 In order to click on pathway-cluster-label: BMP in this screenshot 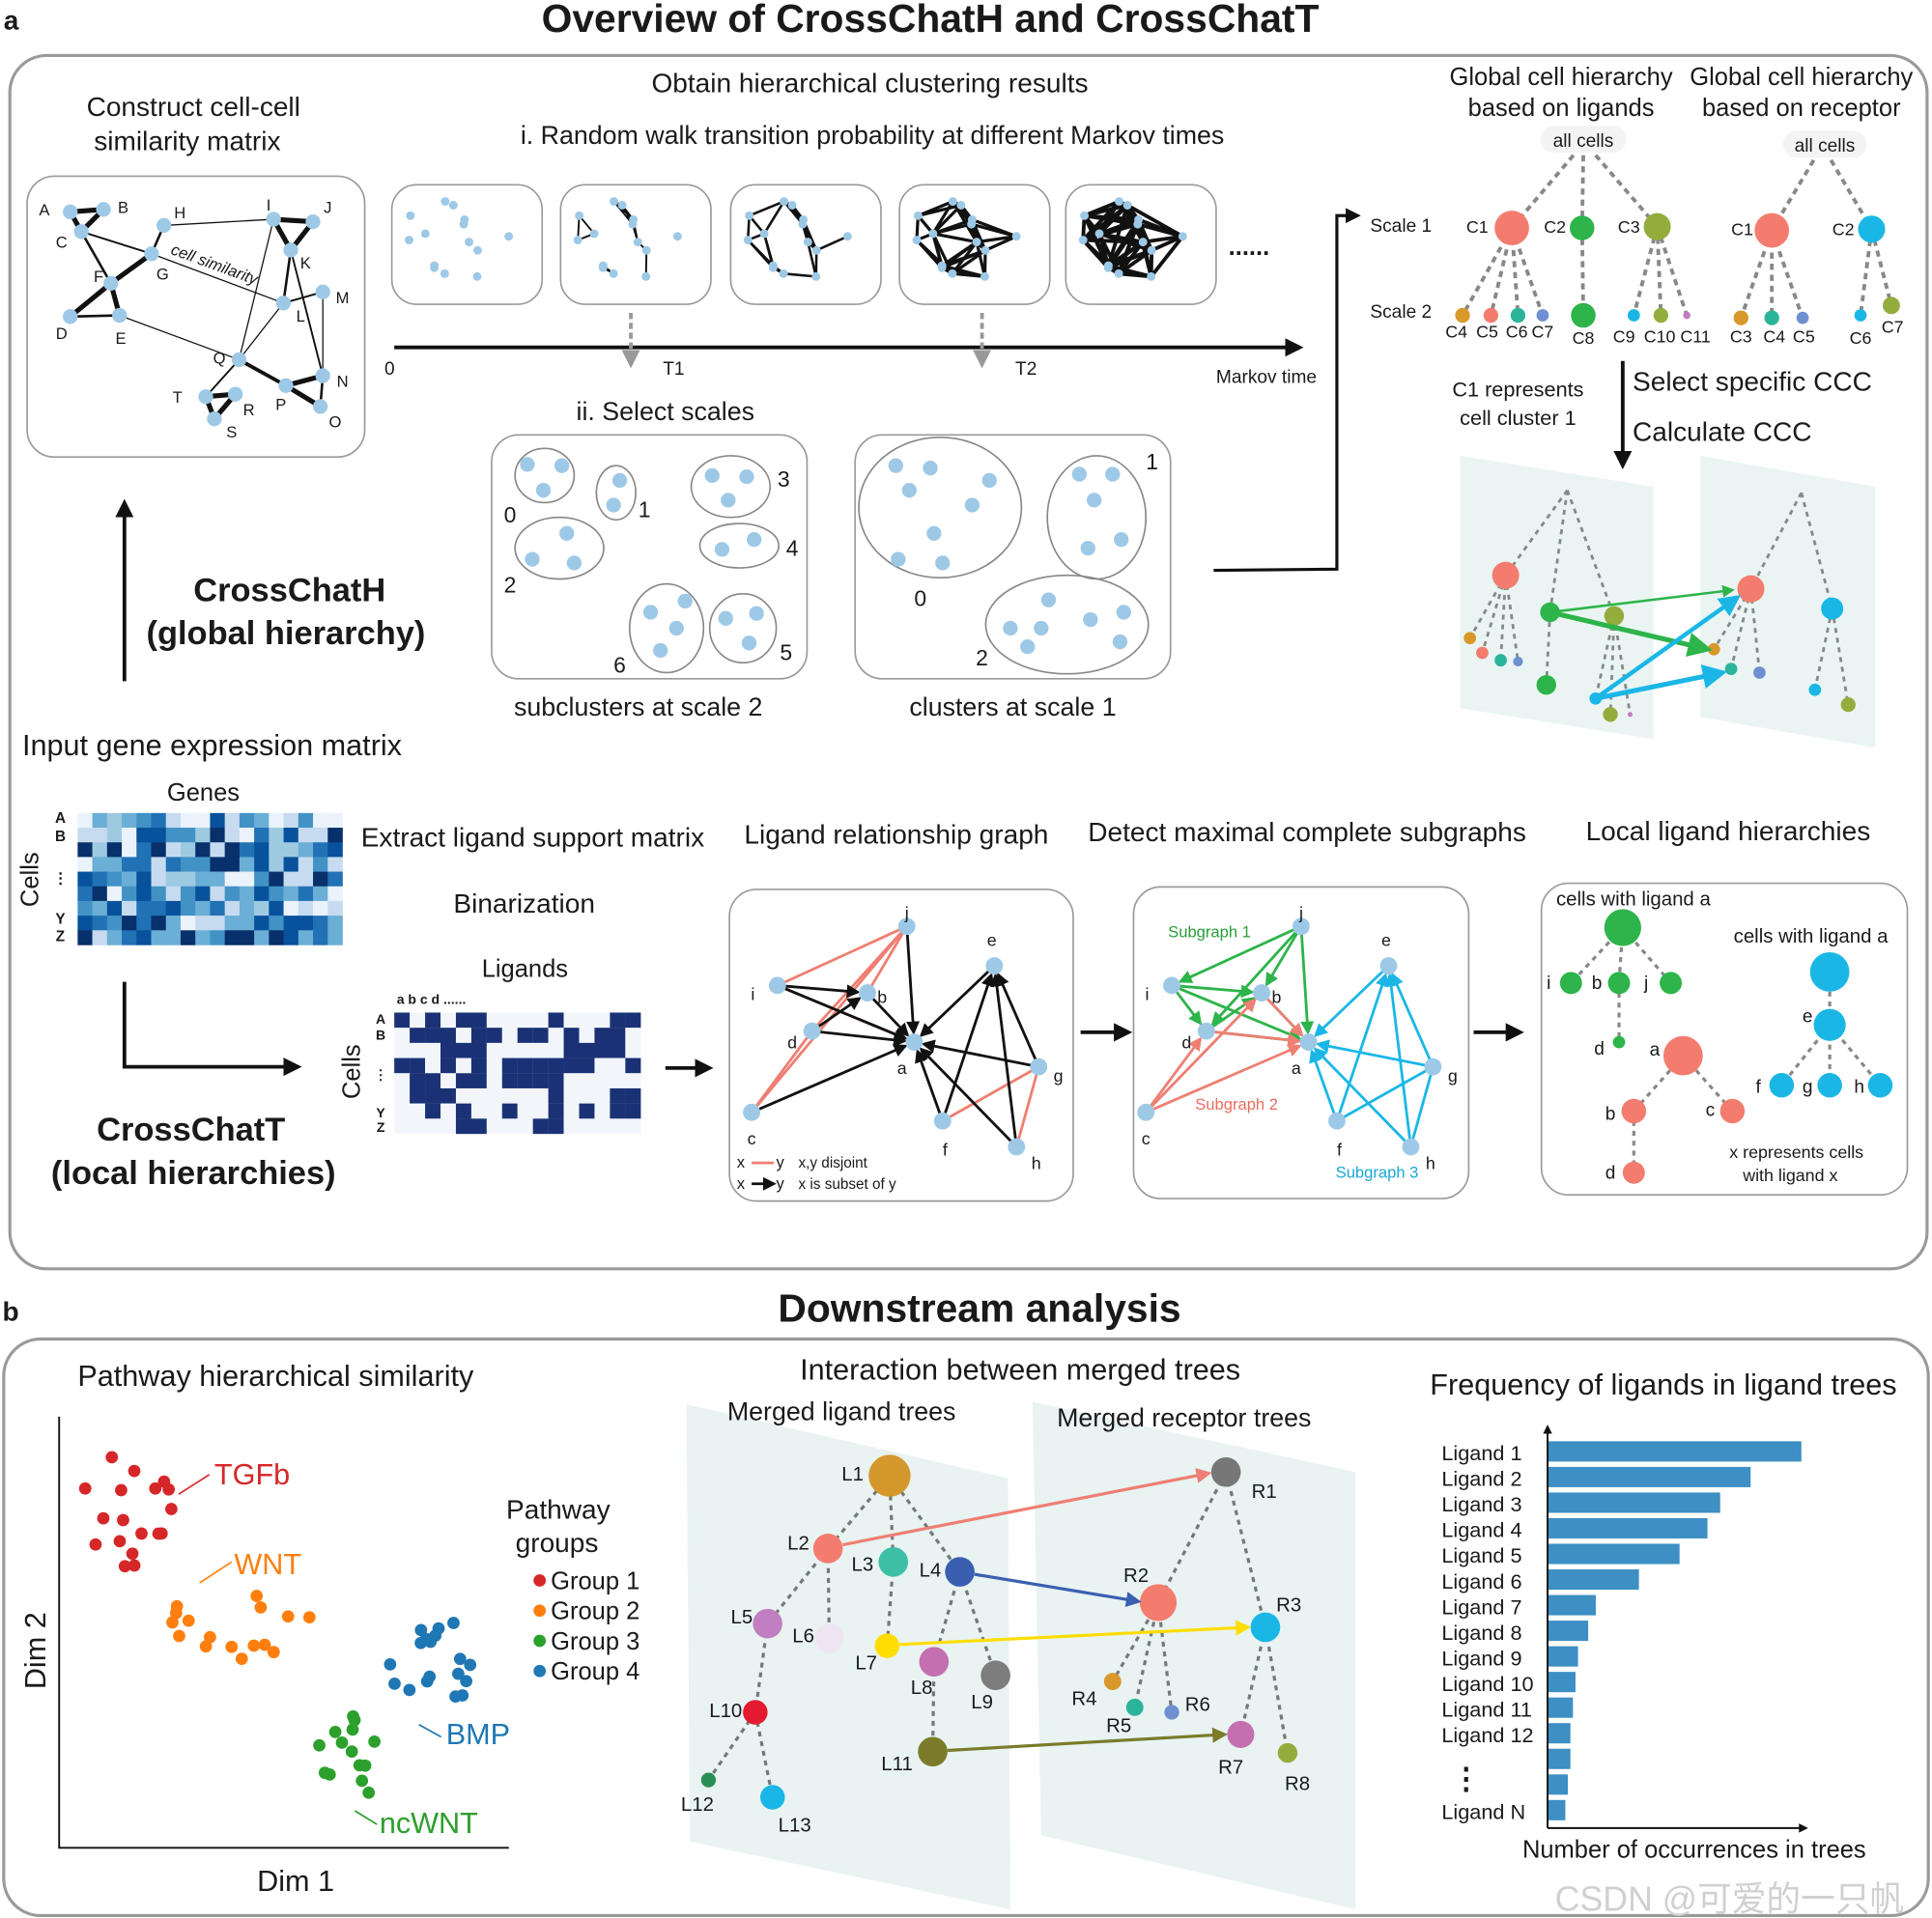, I will do `click(478, 1734)`.